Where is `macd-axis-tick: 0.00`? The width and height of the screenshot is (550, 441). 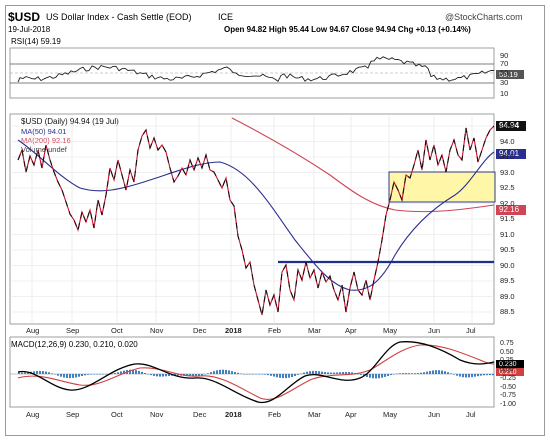 macd-axis-tick: 0.00 is located at coordinates (507, 370).